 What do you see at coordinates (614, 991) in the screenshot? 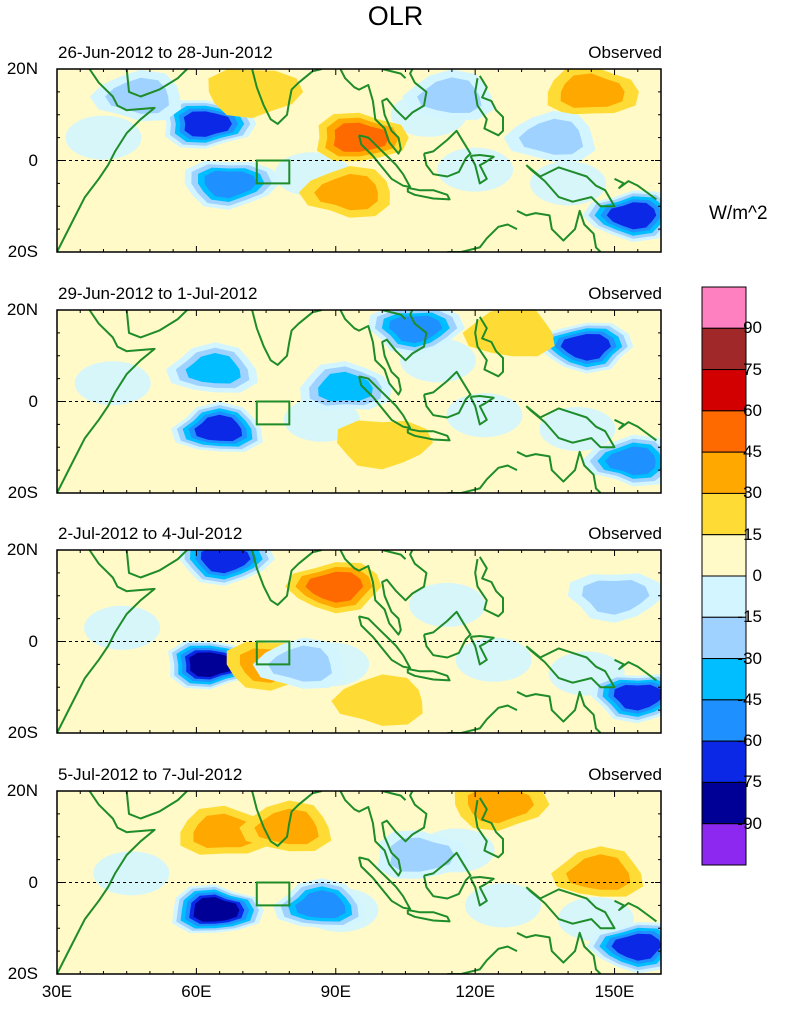
I see `lon-label: 150E` at bounding box center [614, 991].